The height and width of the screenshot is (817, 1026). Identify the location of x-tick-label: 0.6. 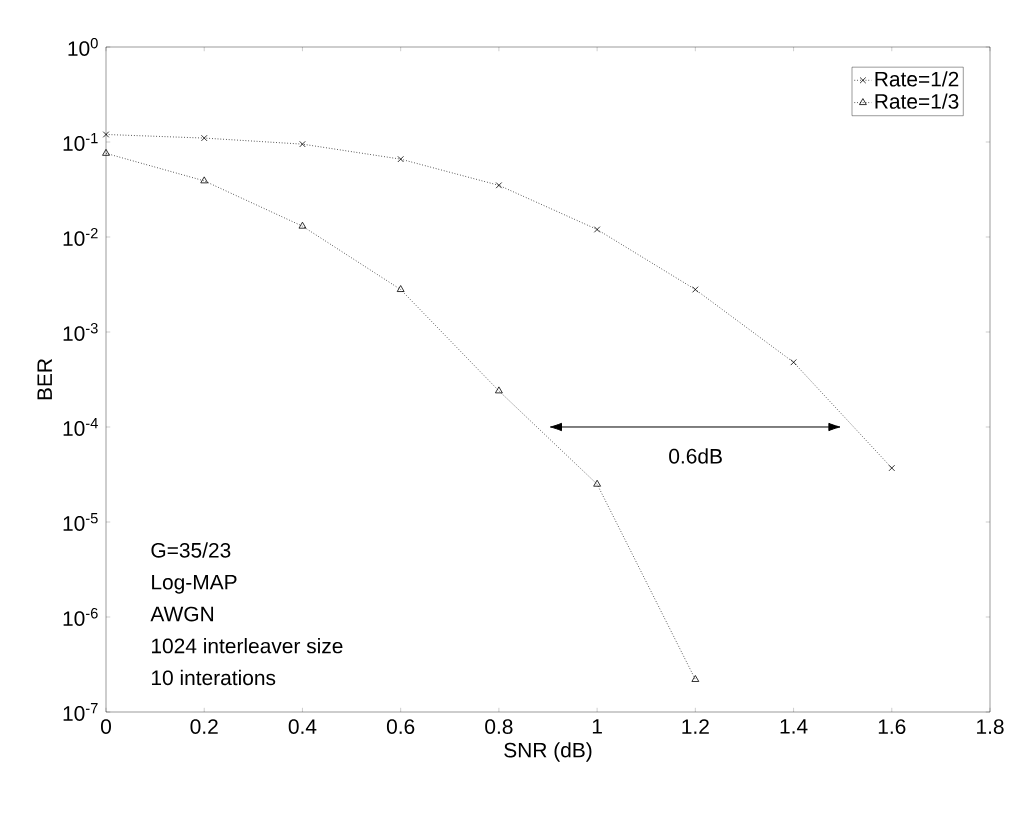
(400, 726).